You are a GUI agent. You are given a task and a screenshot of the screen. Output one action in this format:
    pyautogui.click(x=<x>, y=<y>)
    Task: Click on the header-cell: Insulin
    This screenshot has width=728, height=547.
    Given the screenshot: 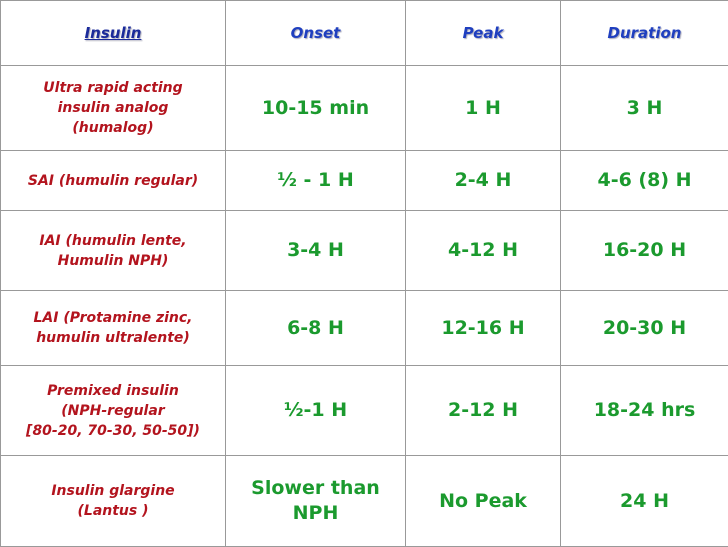 What is the action you would take?
    pyautogui.click(x=113, y=33)
    